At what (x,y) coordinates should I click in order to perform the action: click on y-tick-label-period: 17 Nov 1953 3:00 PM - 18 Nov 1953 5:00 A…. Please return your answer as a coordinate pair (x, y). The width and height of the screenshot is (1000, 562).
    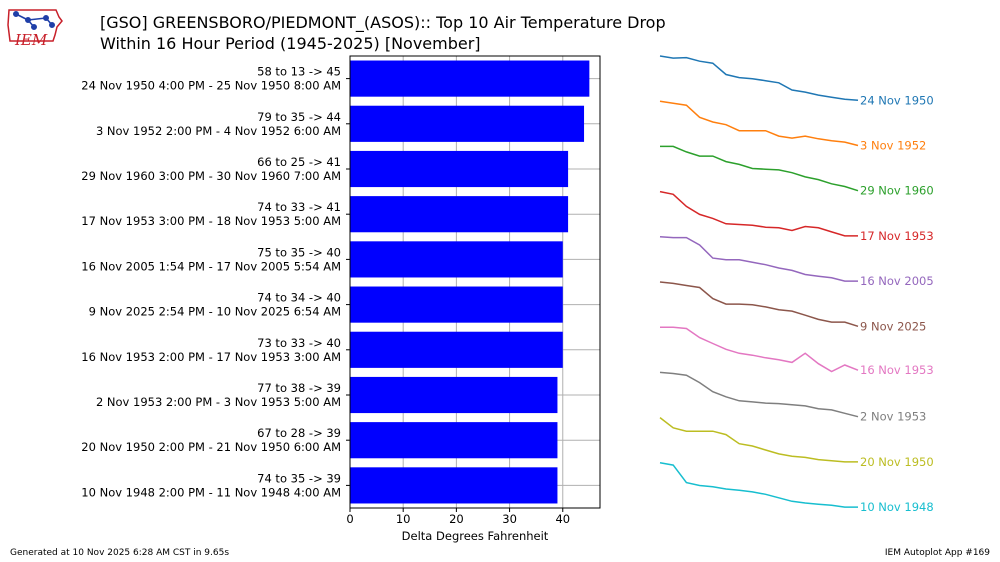
    Looking at the image, I should click on (211, 221).